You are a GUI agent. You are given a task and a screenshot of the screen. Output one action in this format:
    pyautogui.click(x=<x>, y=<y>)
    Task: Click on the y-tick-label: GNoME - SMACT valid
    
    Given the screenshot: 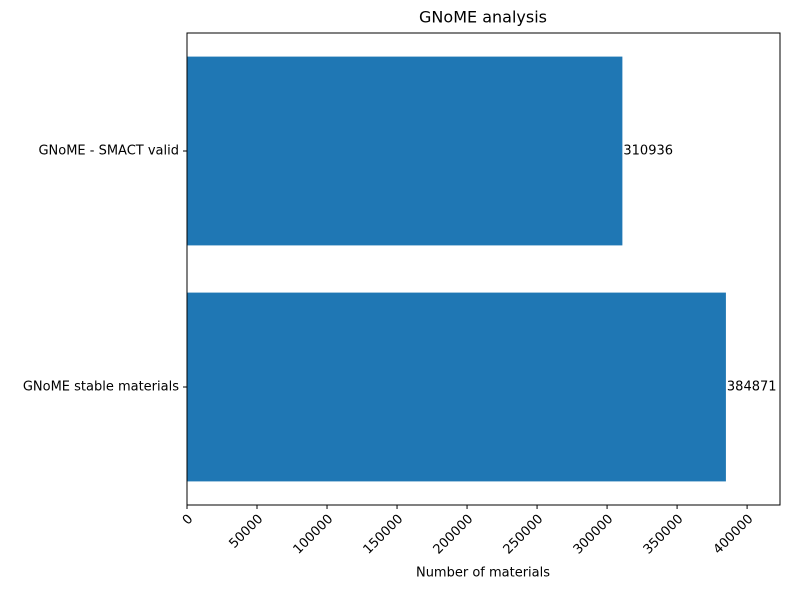 What is the action you would take?
    pyautogui.click(x=108, y=151)
    